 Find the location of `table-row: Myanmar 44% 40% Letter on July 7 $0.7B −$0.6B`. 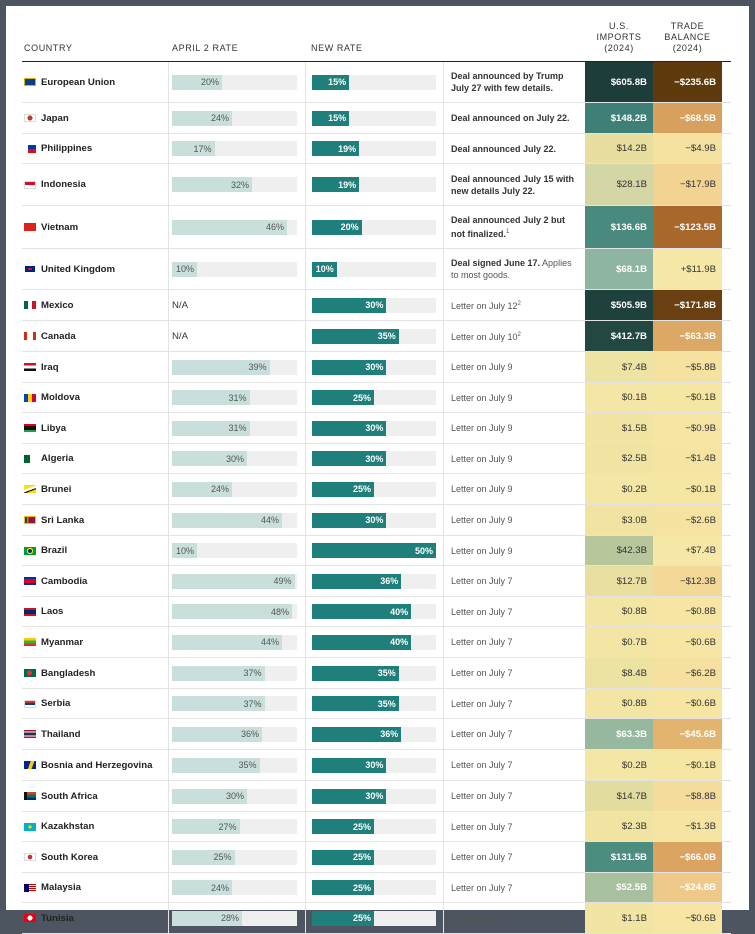

table-row: Myanmar 44% 40% Letter on July 7 $0.7B −$0.6B is located at coordinates (376, 642).